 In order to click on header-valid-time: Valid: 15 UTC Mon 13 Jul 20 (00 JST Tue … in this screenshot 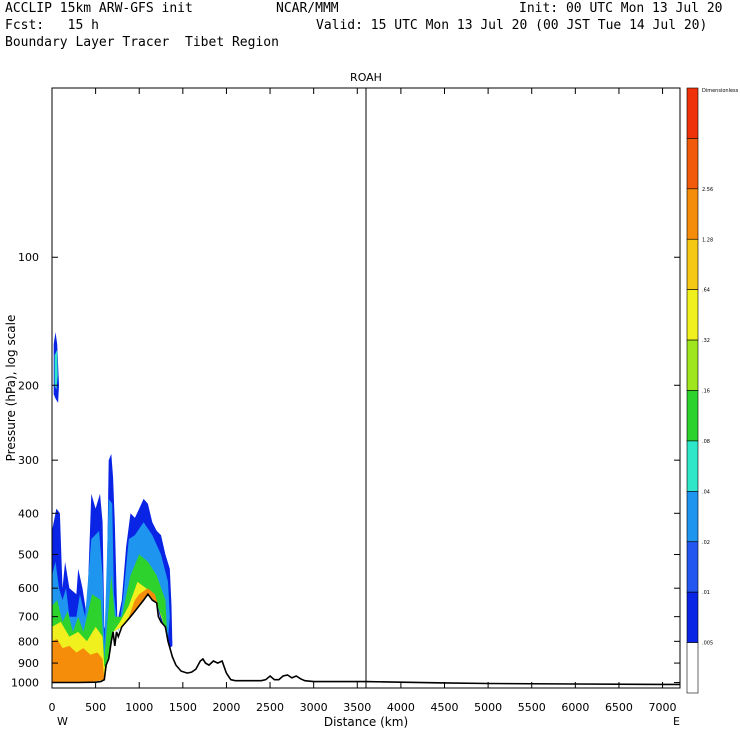, I will do `click(512, 25)`.